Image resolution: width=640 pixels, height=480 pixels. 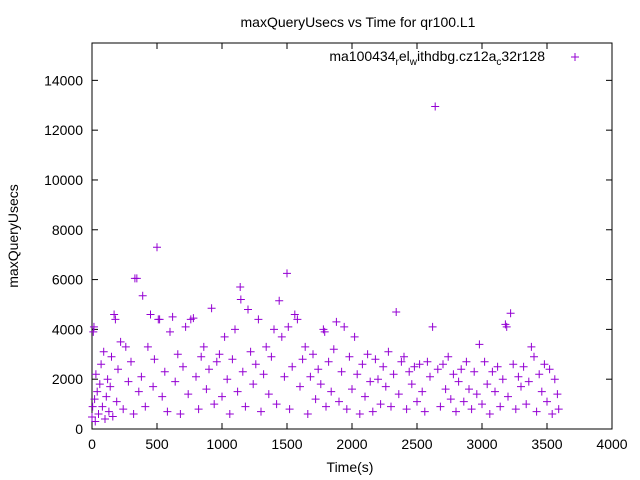 What do you see at coordinates (63, 80) in the screenshot?
I see `y-tick-label: 14000` at bounding box center [63, 80].